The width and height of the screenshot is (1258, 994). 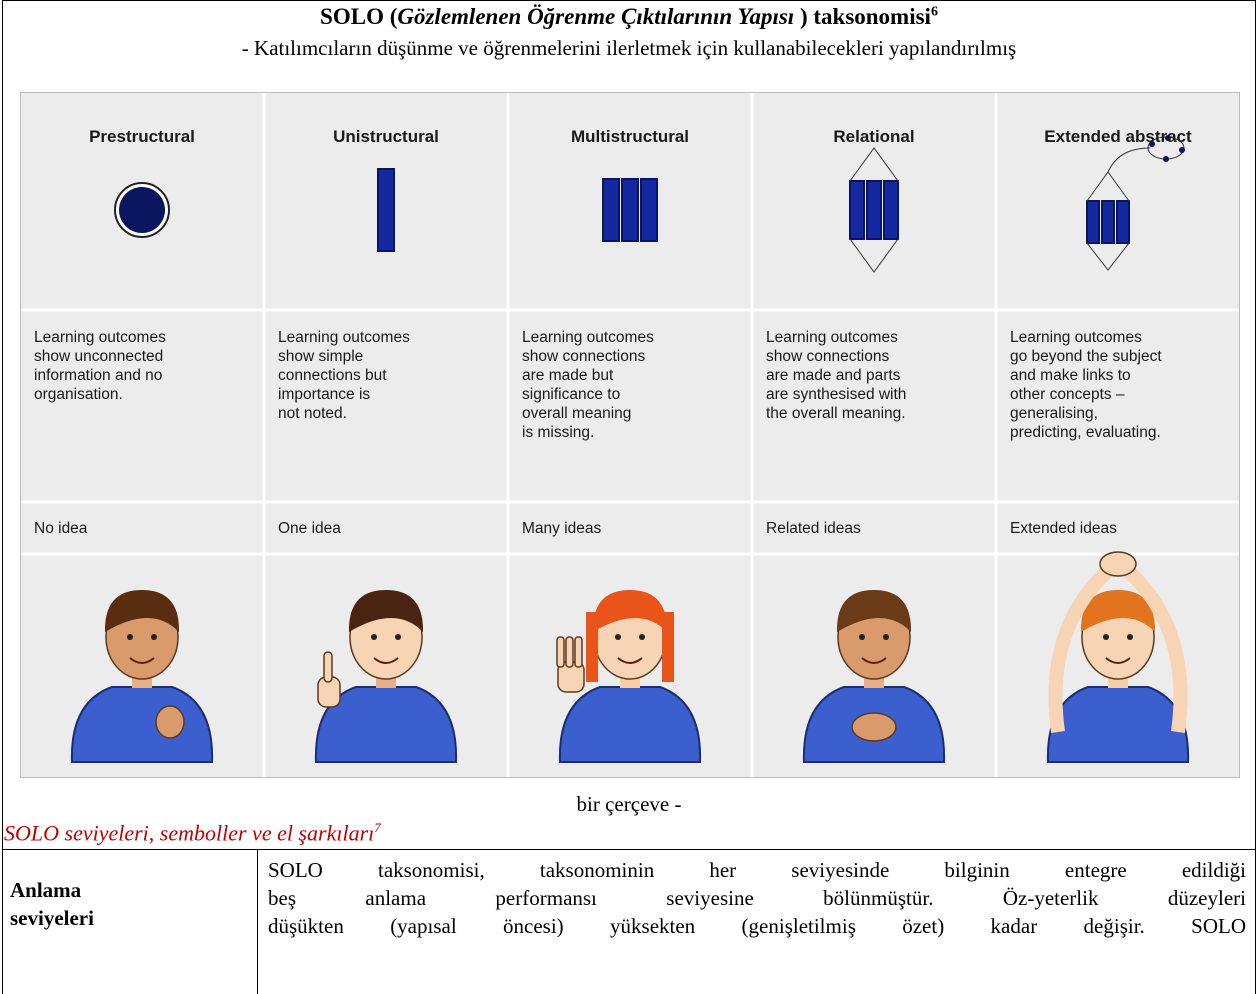 I want to click on idea-label: No idea, so click(x=61, y=528).